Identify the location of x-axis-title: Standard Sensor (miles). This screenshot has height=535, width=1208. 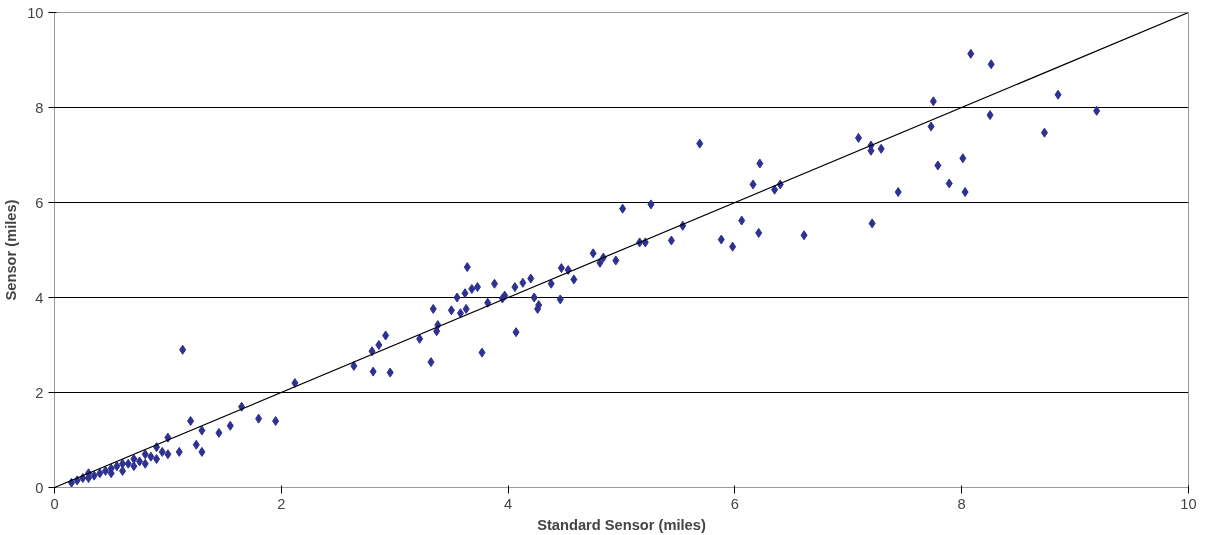
(621, 524).